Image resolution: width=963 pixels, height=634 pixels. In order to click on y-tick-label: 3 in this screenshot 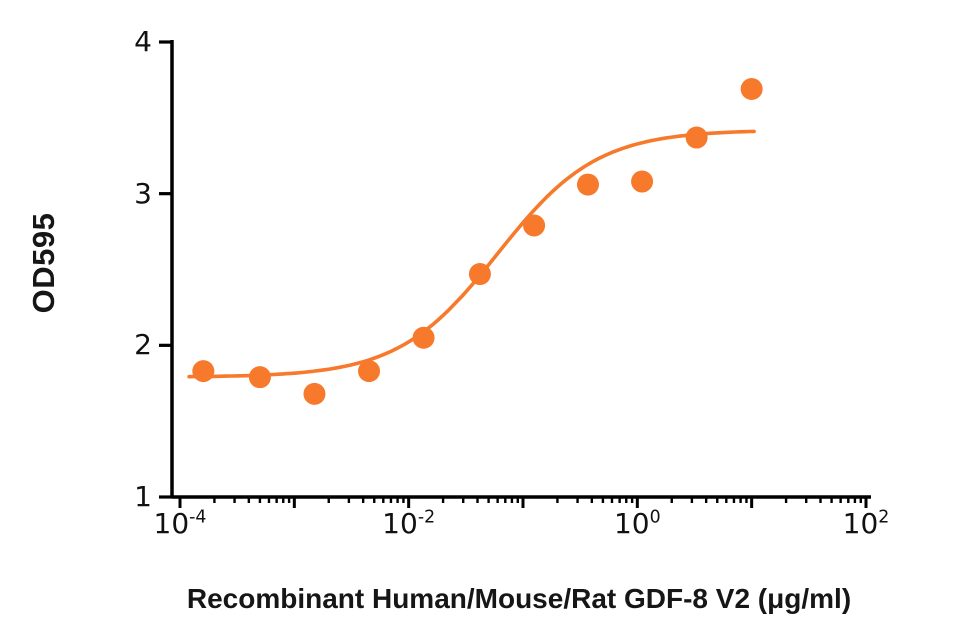, I will do `click(143, 193)`.